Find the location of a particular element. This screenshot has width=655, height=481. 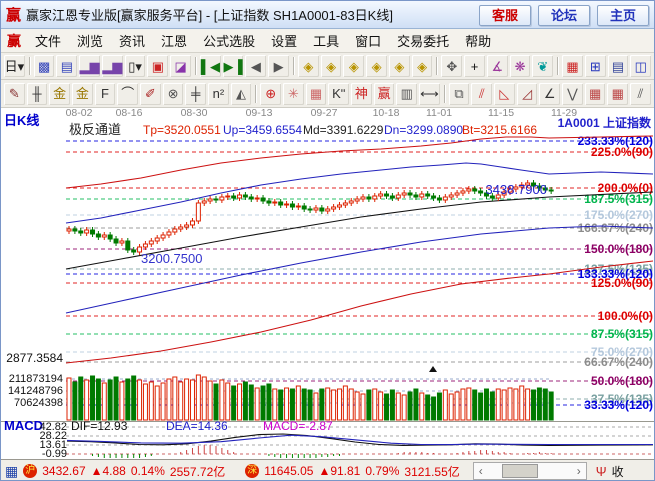

fan-lines-icon: ⫽ is located at coordinates (482, 93).